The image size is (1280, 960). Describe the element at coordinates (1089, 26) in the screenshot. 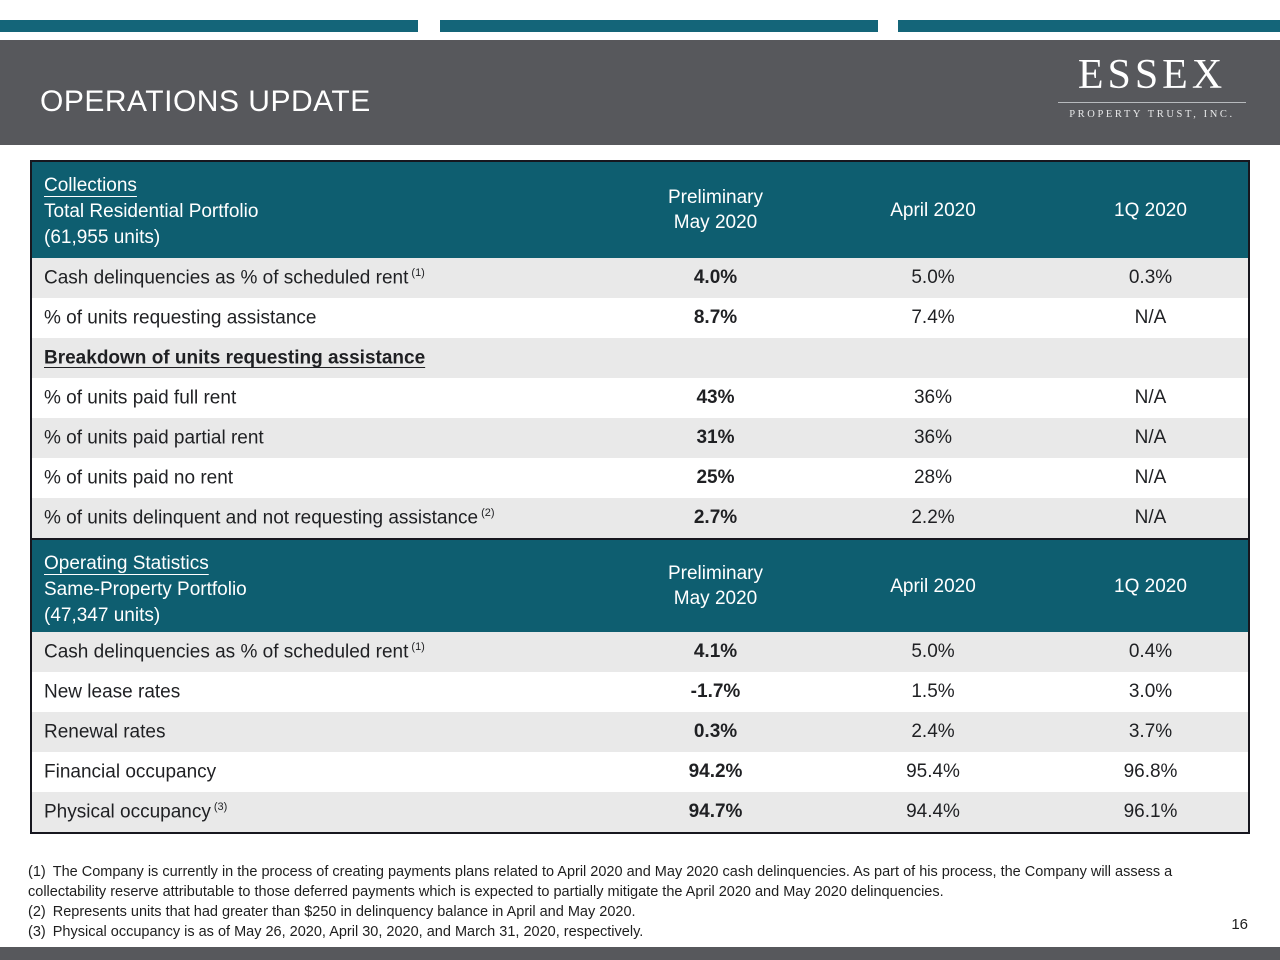

I see `top-accent-bar-right` at that location.